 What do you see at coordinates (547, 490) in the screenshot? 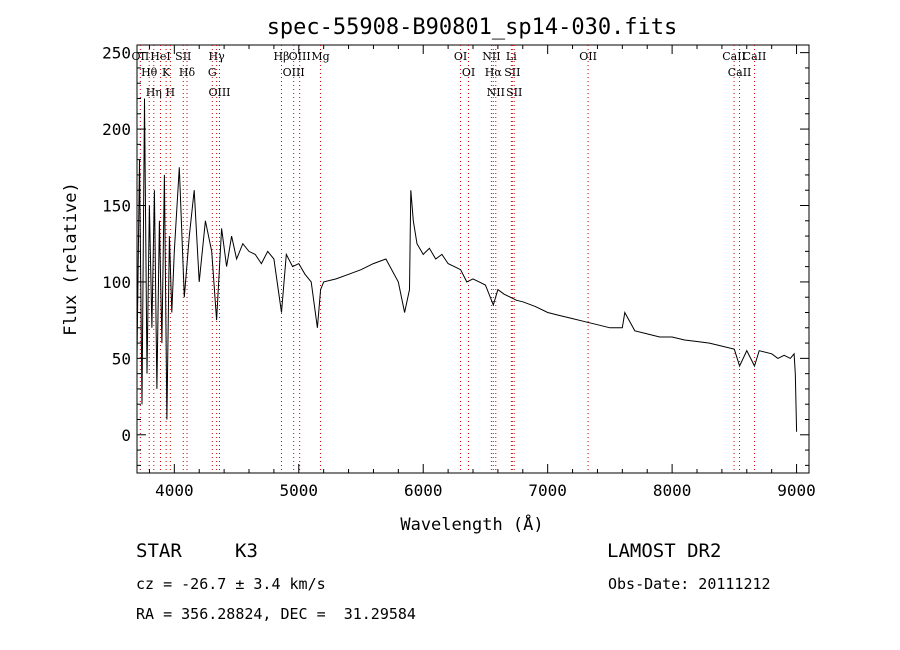
I see `x-tick-label-3: 7000` at bounding box center [547, 490].